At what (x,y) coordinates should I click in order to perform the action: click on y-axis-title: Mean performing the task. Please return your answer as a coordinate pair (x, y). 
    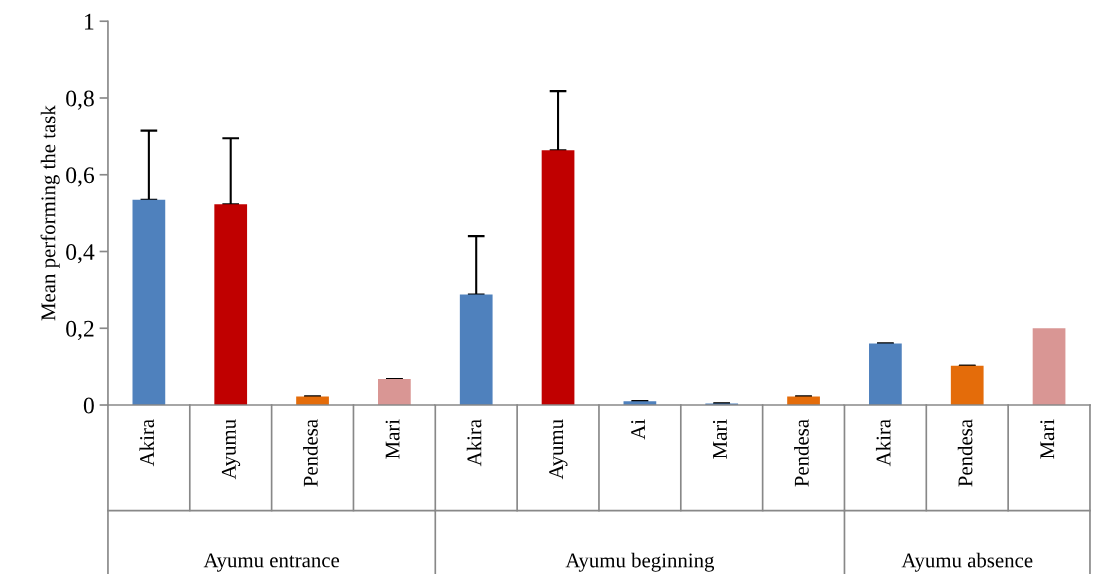
    Looking at the image, I should click on (50, 213).